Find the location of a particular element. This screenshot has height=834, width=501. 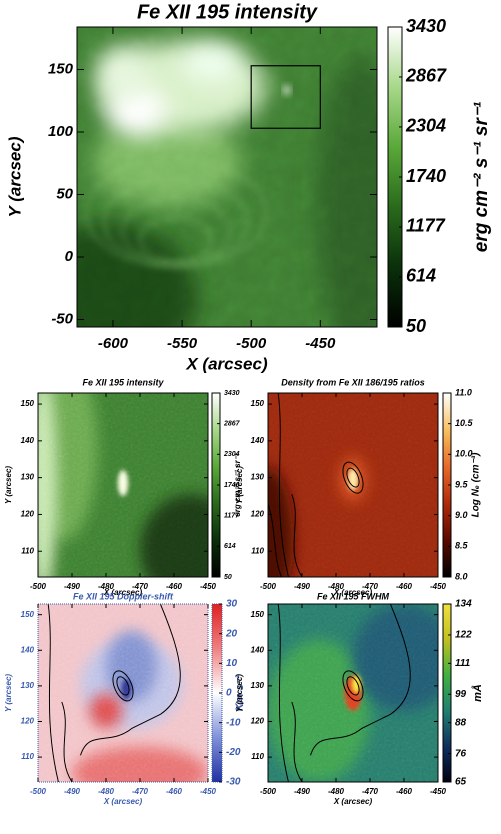

colorbar-label: Log Nₑ (cm⁻³) is located at coordinates (476, 484).